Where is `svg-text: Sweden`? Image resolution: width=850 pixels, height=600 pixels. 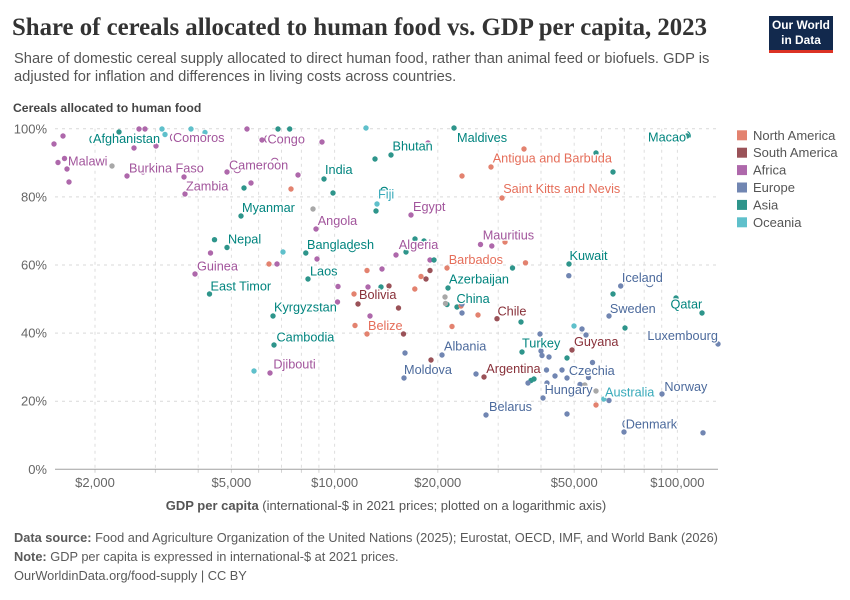
svg-text: Sweden is located at coordinates (633, 309).